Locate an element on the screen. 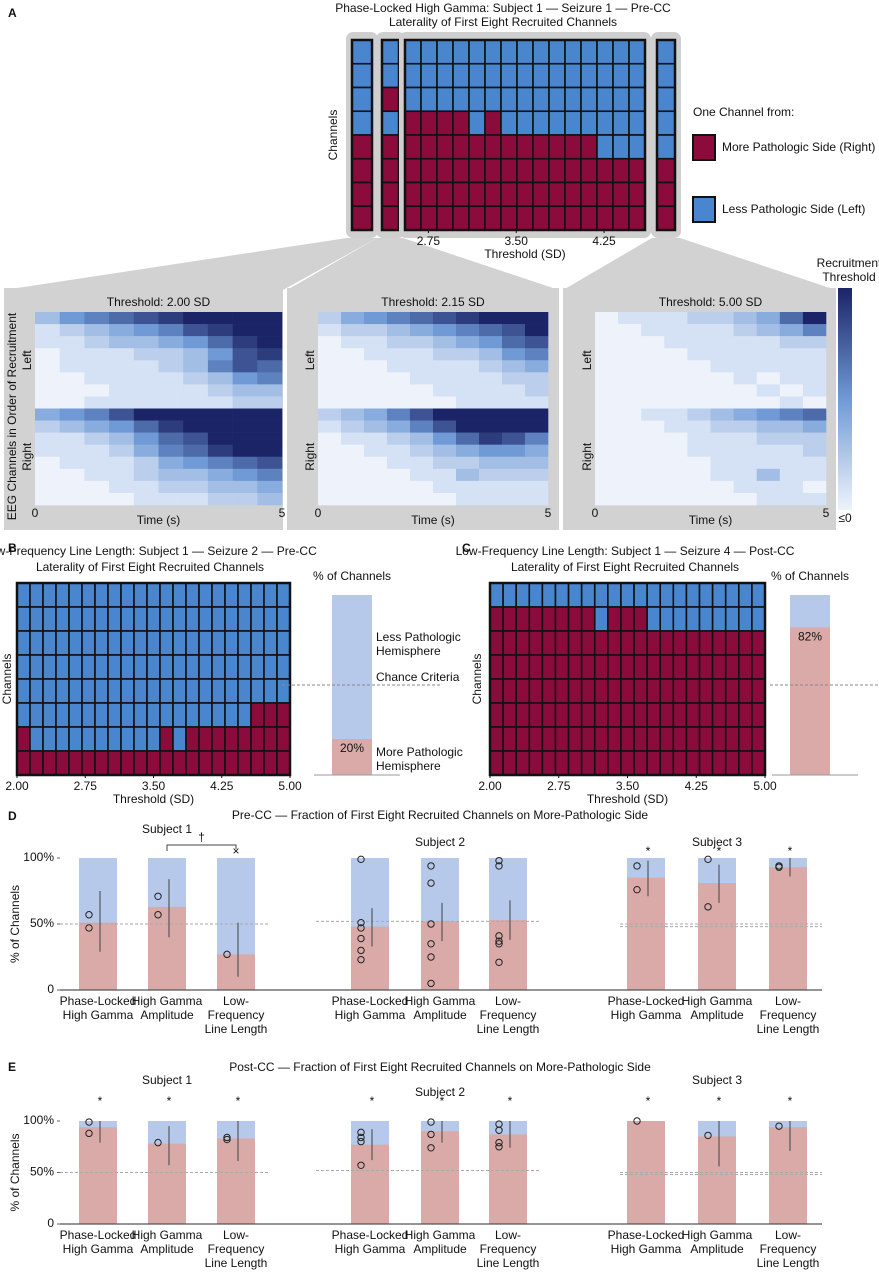 The width and height of the screenshot is (879, 1272). connector is located at coordinates (699, 264).